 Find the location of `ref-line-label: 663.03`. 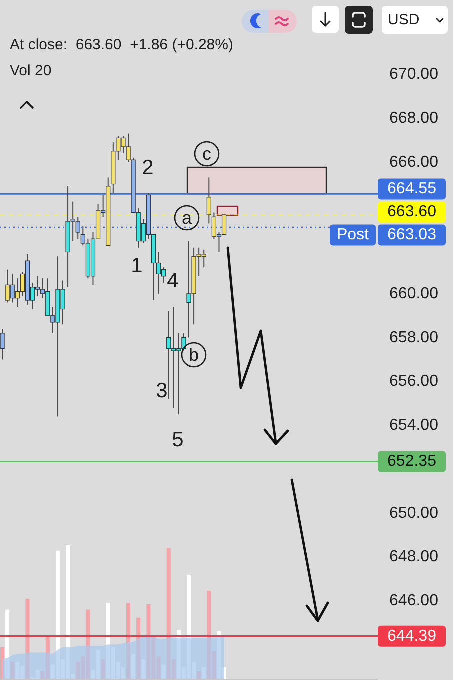

ref-line-label: 663.03 is located at coordinates (412, 235).